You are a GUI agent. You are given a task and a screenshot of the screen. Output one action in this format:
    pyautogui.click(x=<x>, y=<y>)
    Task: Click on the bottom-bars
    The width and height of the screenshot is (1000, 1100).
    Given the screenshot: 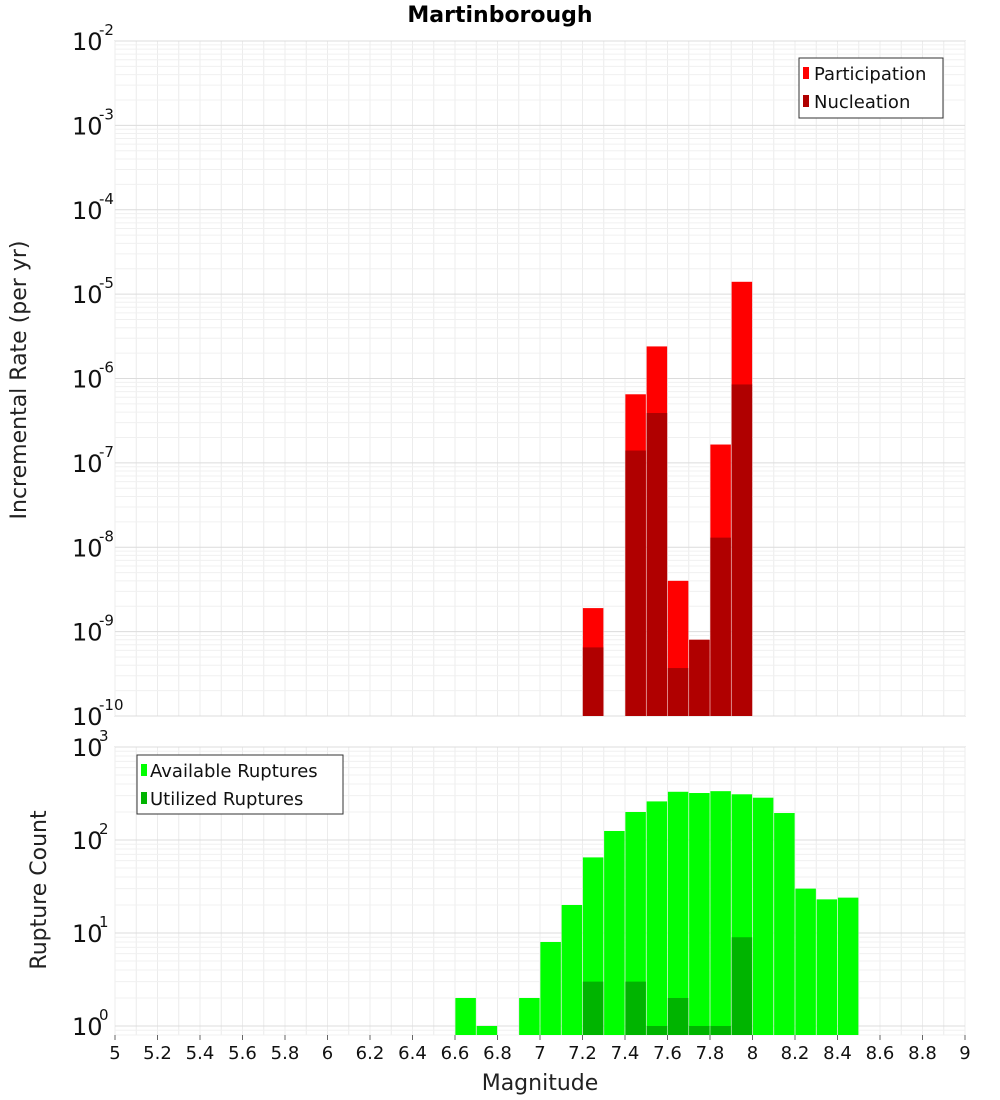 What is the action you would take?
    pyautogui.click(x=657, y=913)
    